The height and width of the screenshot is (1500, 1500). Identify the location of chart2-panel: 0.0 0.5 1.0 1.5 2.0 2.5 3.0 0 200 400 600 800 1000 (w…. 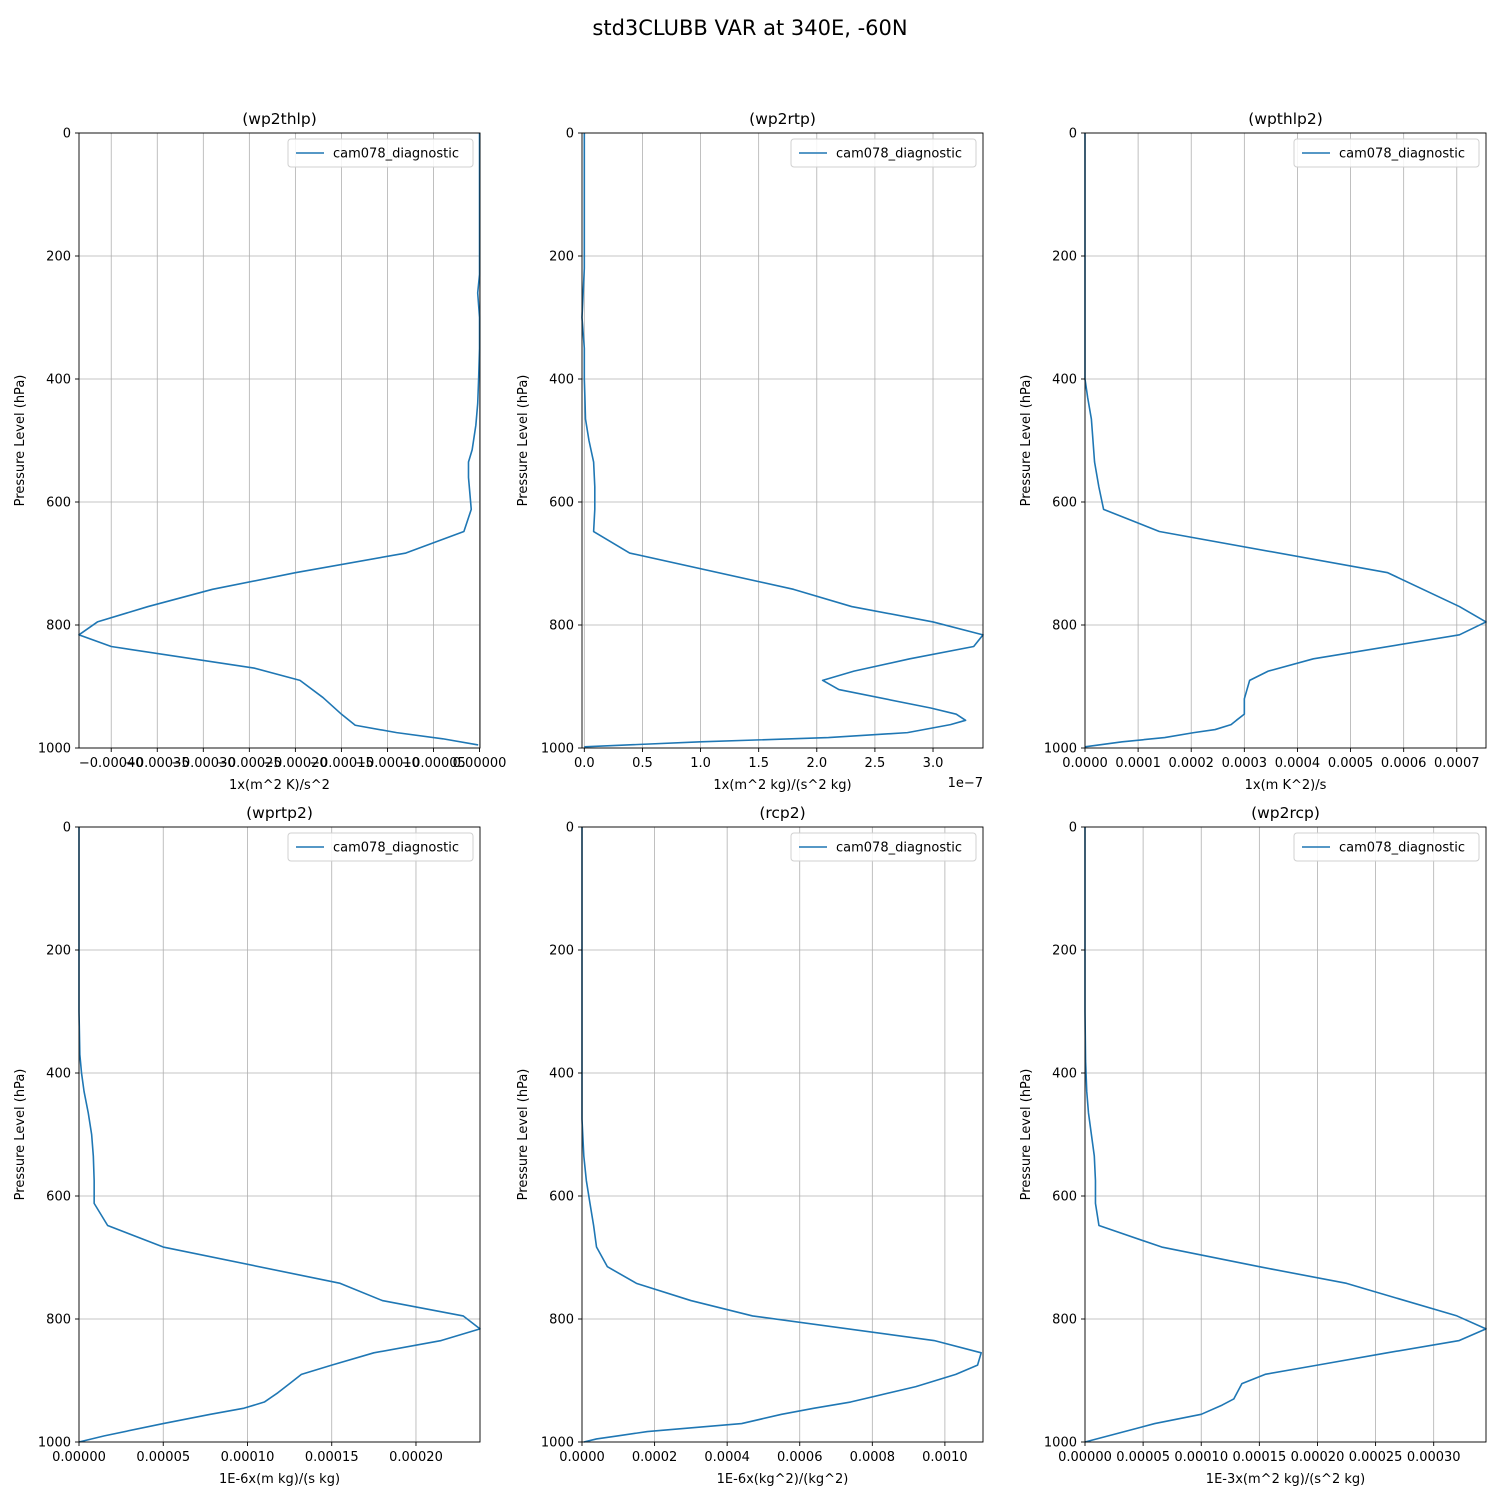
(750, 451).